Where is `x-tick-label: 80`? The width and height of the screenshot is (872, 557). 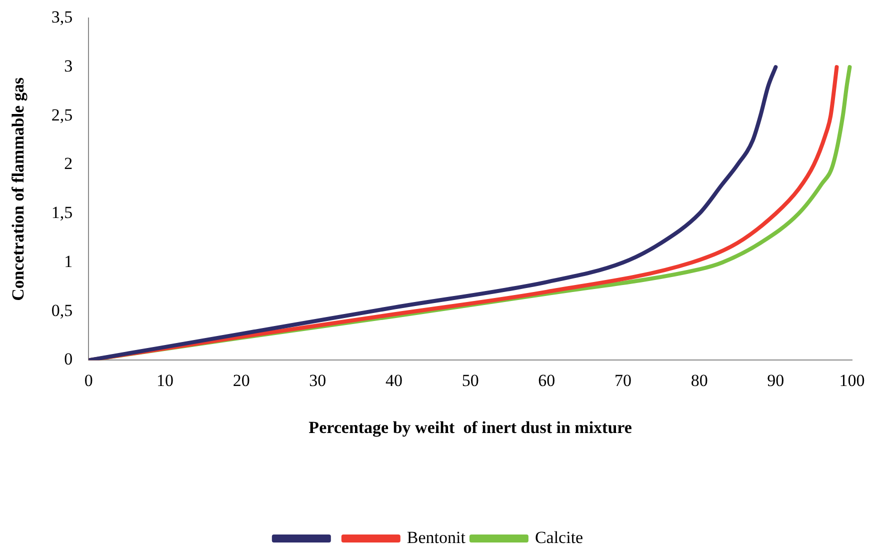 x-tick-label: 80 is located at coordinates (699, 380).